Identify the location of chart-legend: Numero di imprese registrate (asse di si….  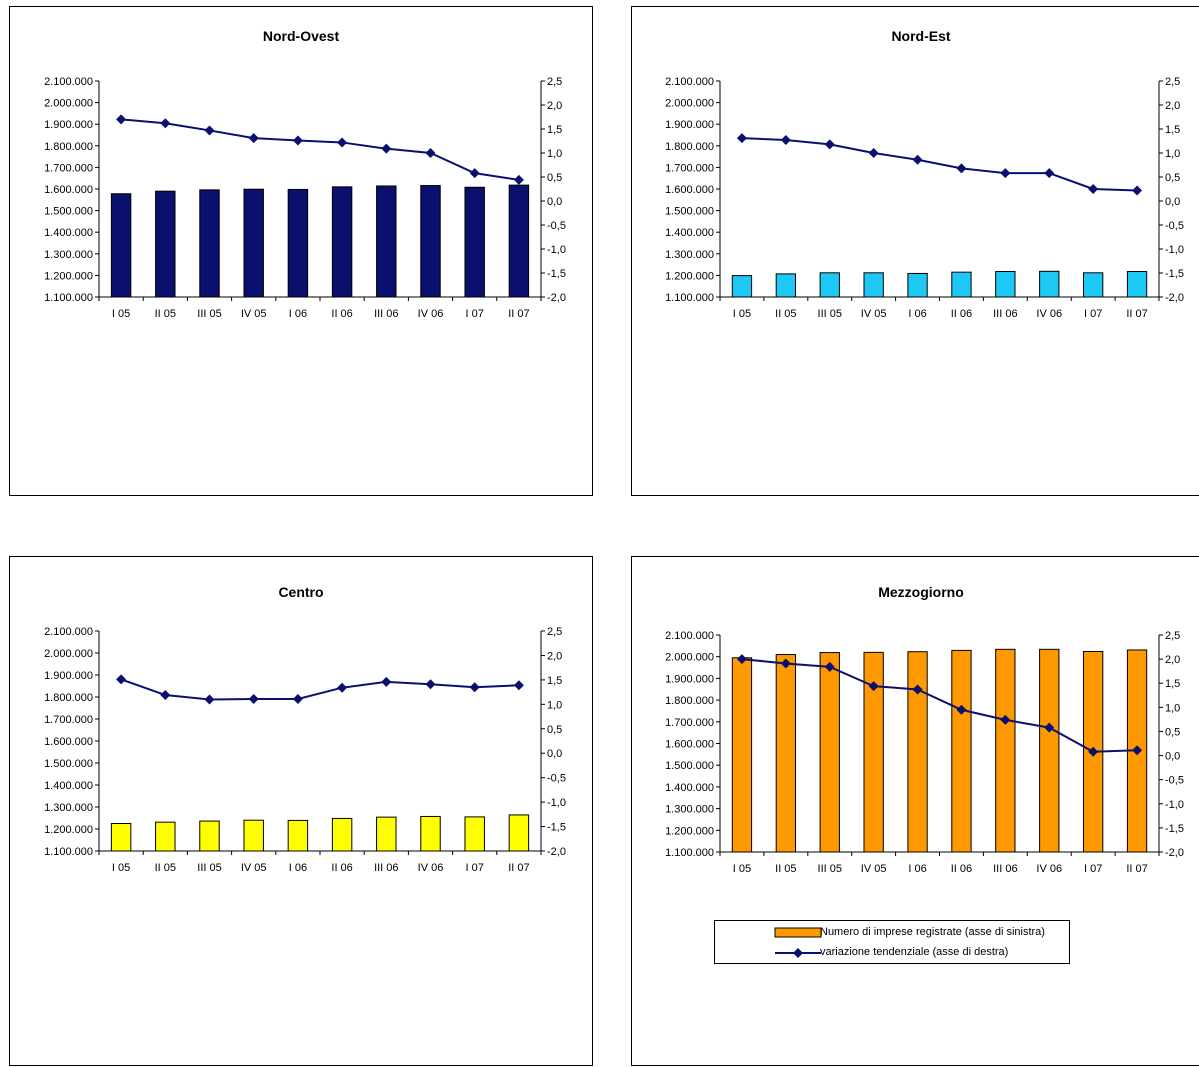
(892, 942).